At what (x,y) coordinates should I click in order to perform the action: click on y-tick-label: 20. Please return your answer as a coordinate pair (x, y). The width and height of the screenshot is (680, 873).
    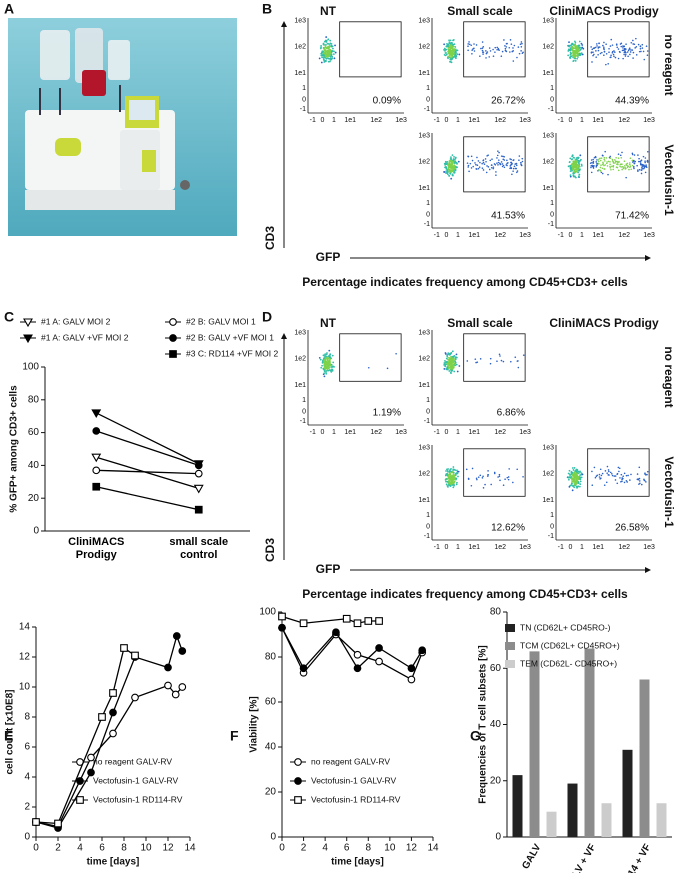
    Looking at the image, I should click on (271, 792).